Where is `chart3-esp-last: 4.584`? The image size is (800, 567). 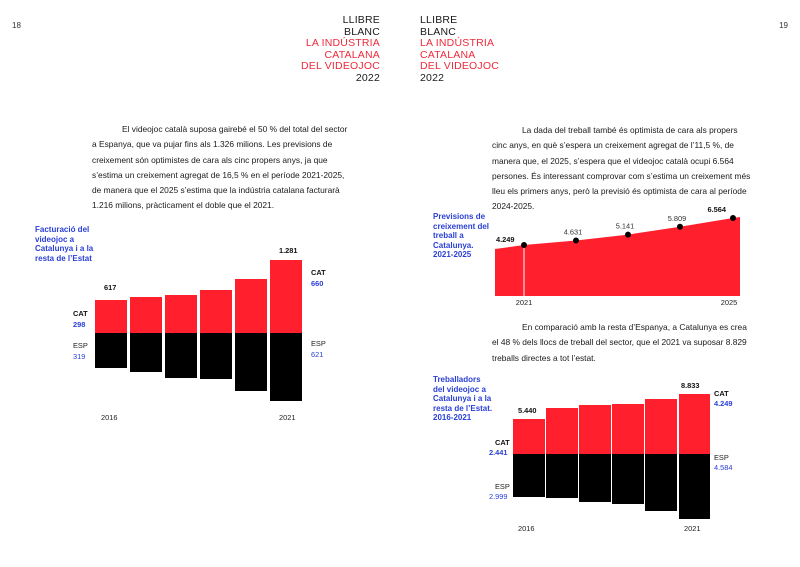
chart3-esp-last: 4.584 is located at coordinates (723, 467).